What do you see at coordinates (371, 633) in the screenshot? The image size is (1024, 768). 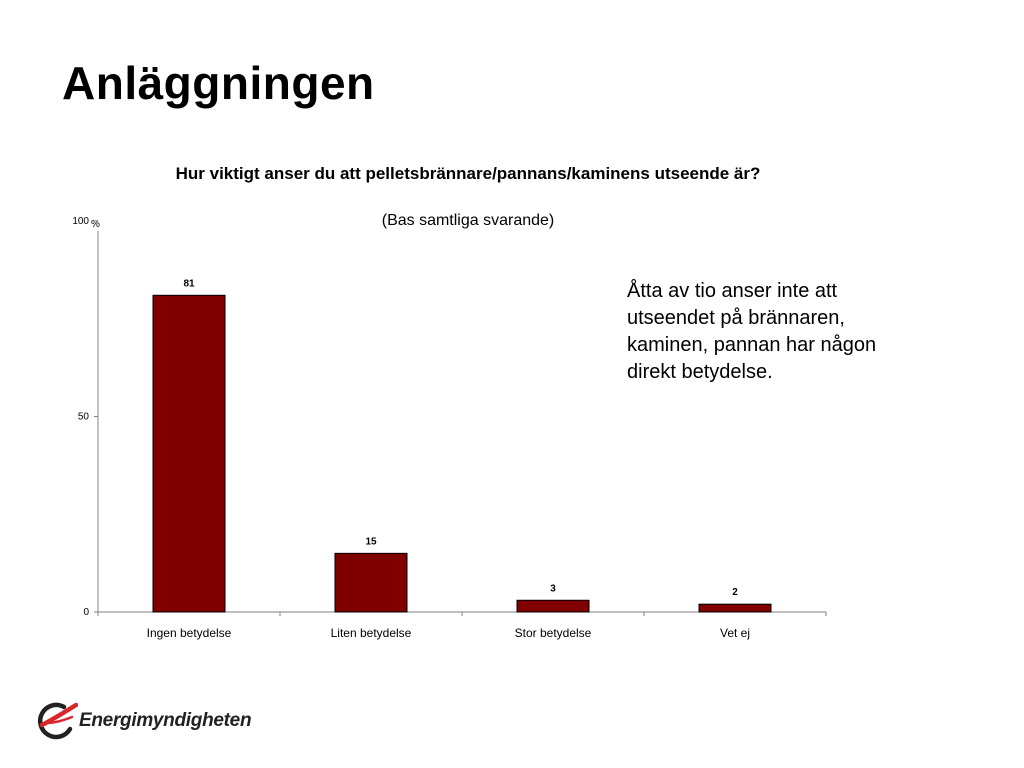 I see `category-label: Liten betydelse` at bounding box center [371, 633].